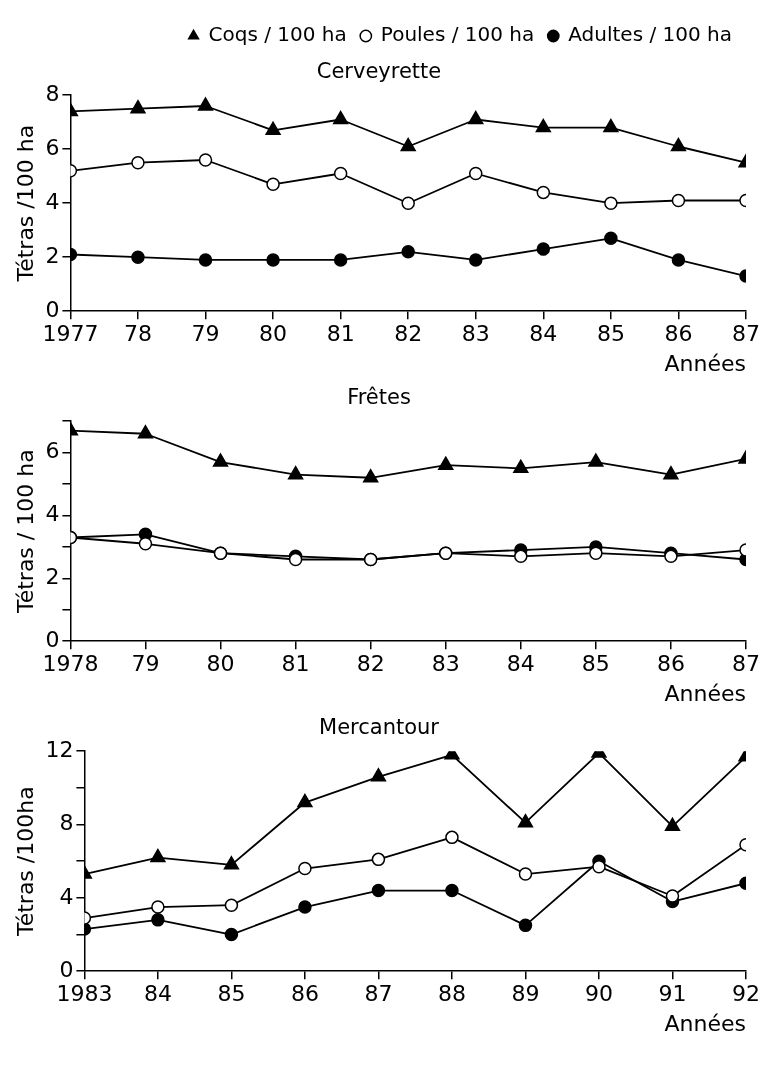 This screenshot has height=1069, width=784. I want to click on x-tick-label: 89, so click(525, 994).